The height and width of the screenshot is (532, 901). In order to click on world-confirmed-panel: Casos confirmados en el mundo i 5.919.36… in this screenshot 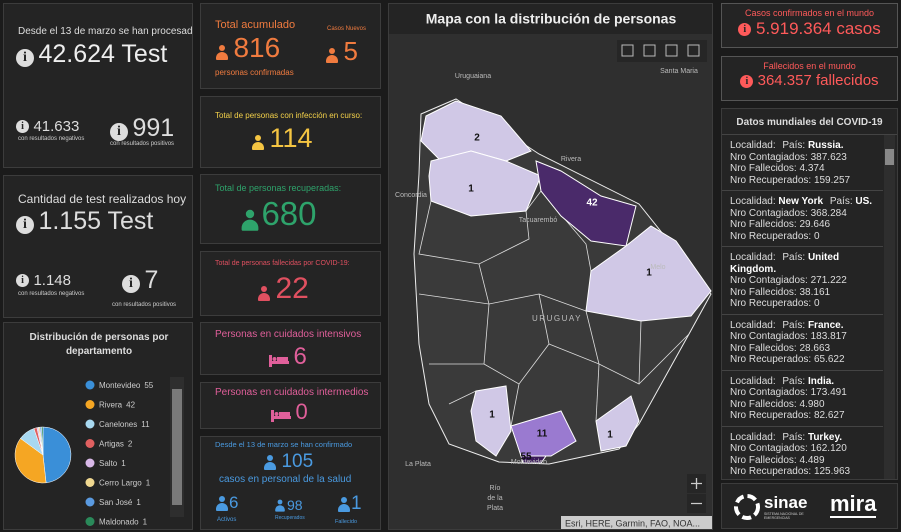, I will do `click(809, 25)`.